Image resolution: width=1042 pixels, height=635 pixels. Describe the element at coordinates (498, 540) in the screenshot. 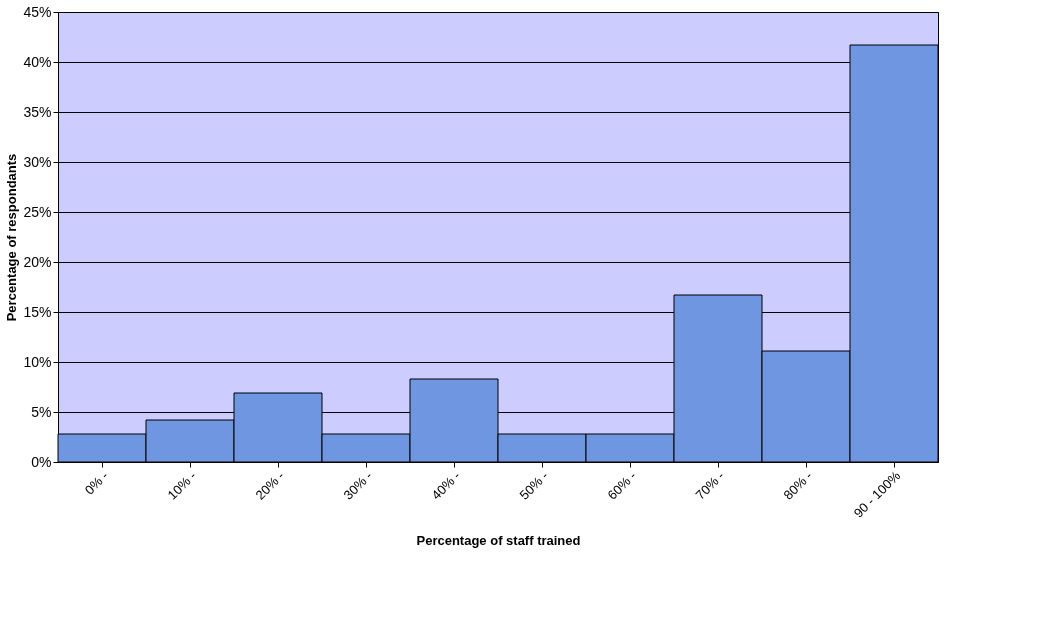

I see `x-axis-title: Percentage of staff trained` at that location.